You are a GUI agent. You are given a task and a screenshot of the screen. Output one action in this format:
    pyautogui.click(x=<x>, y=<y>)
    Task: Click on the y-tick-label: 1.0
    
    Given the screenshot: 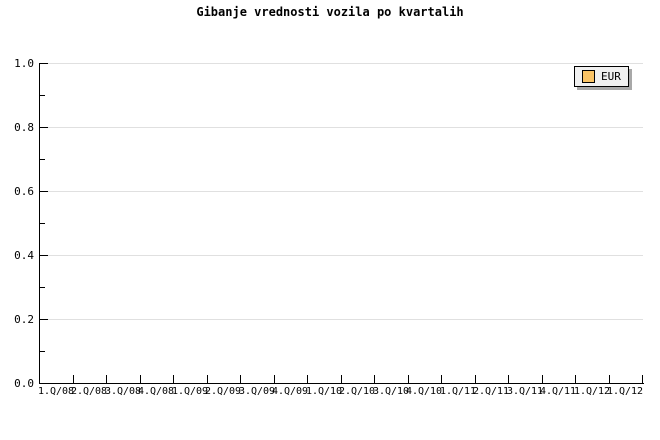 What is the action you would take?
    pyautogui.click(x=24, y=63)
    